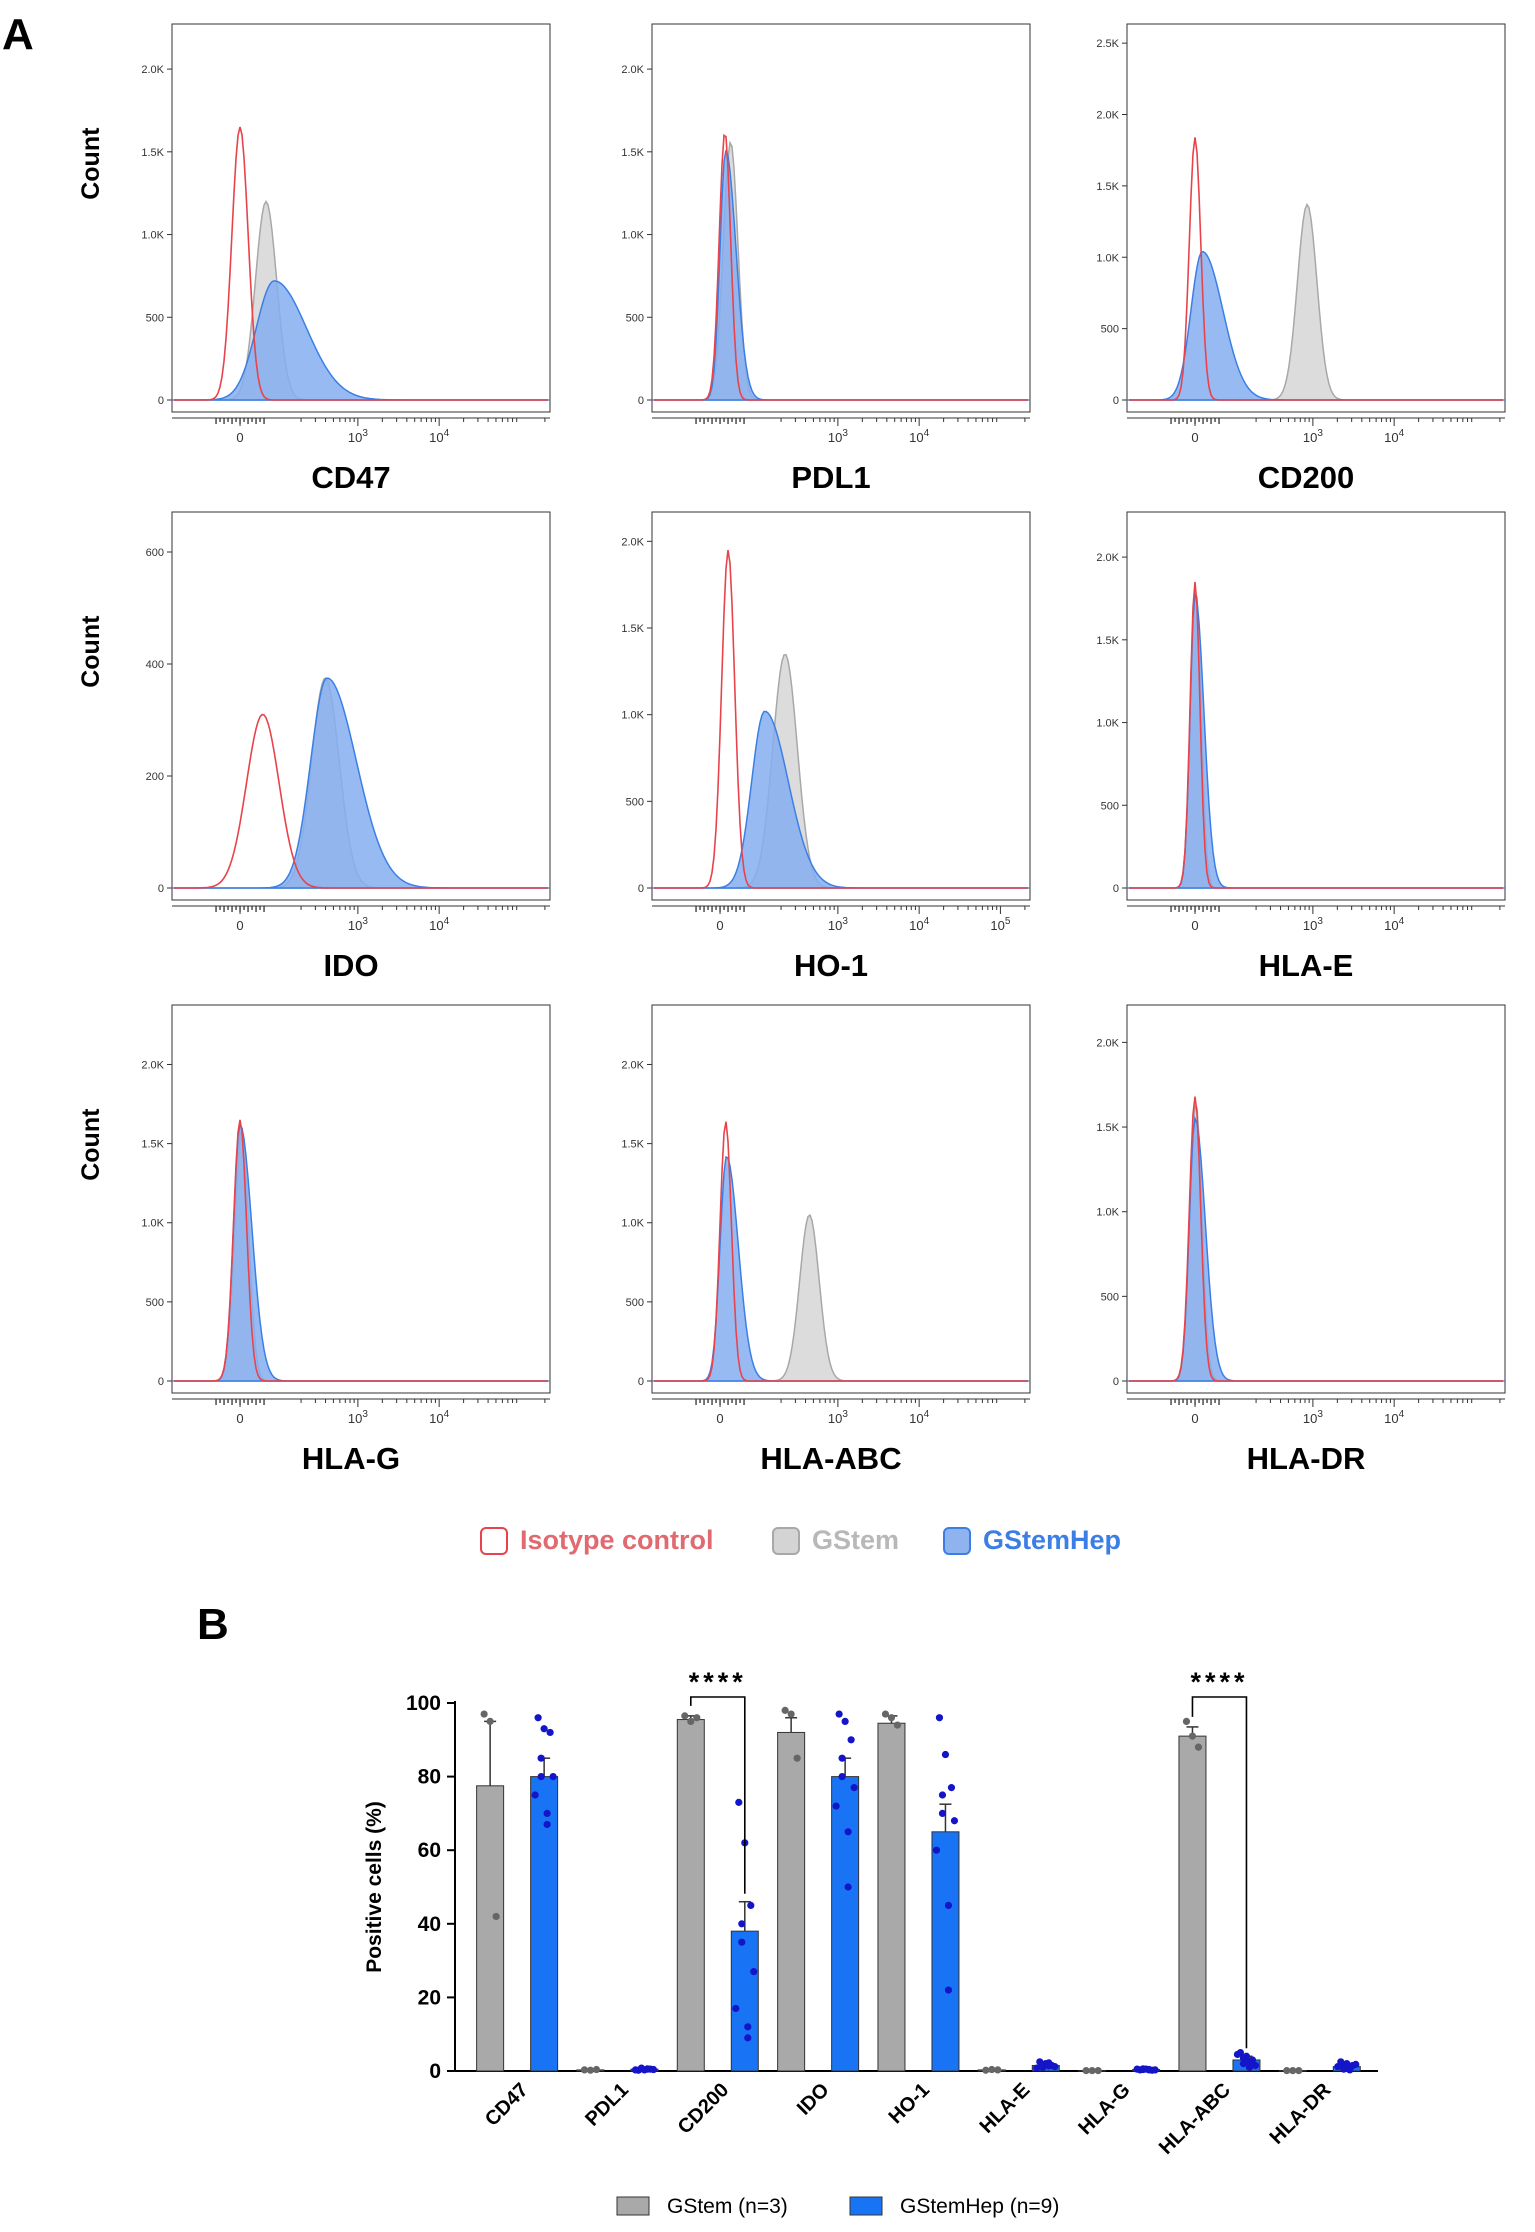 The height and width of the screenshot is (2232, 1535). Describe the element at coordinates (1316, 735) in the screenshot. I see `histogram-isotype-hla-e` at that location.